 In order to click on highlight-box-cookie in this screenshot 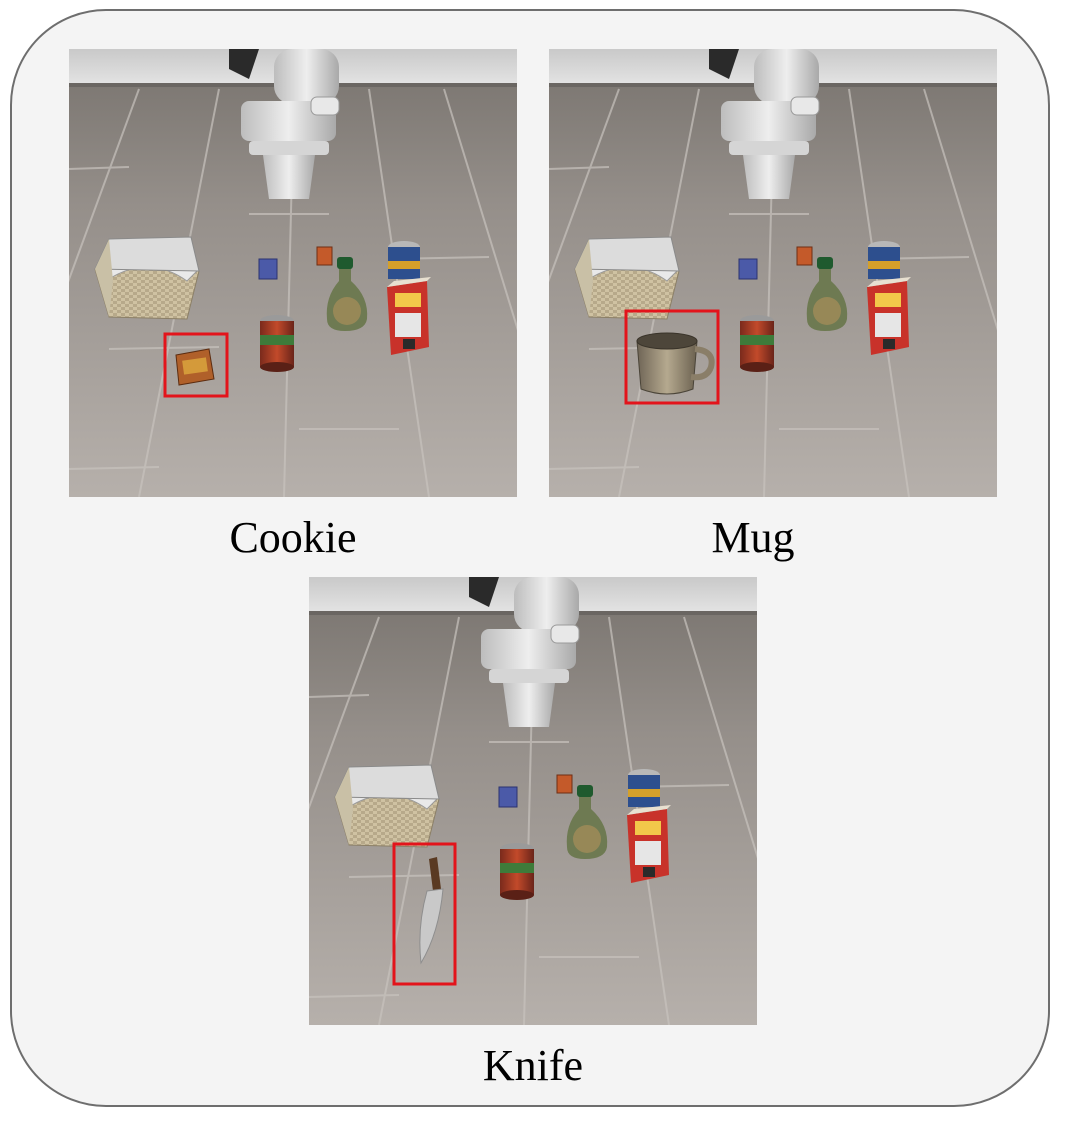, I will do `click(196, 365)`.